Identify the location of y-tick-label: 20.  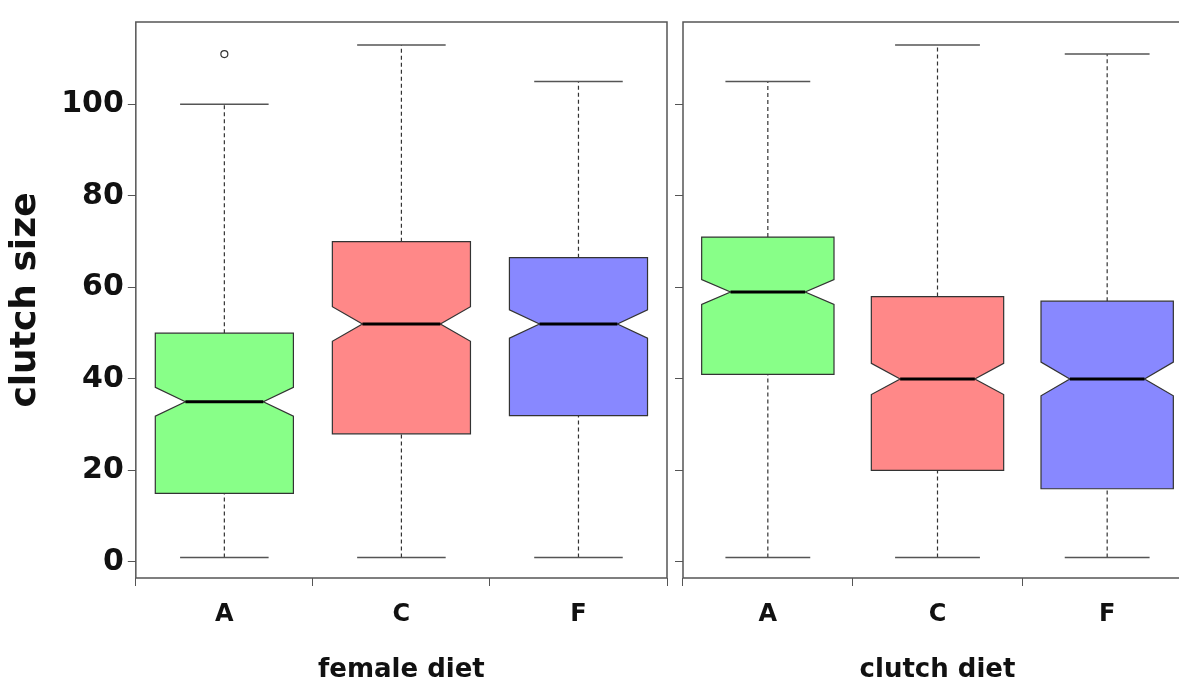
(103, 468).